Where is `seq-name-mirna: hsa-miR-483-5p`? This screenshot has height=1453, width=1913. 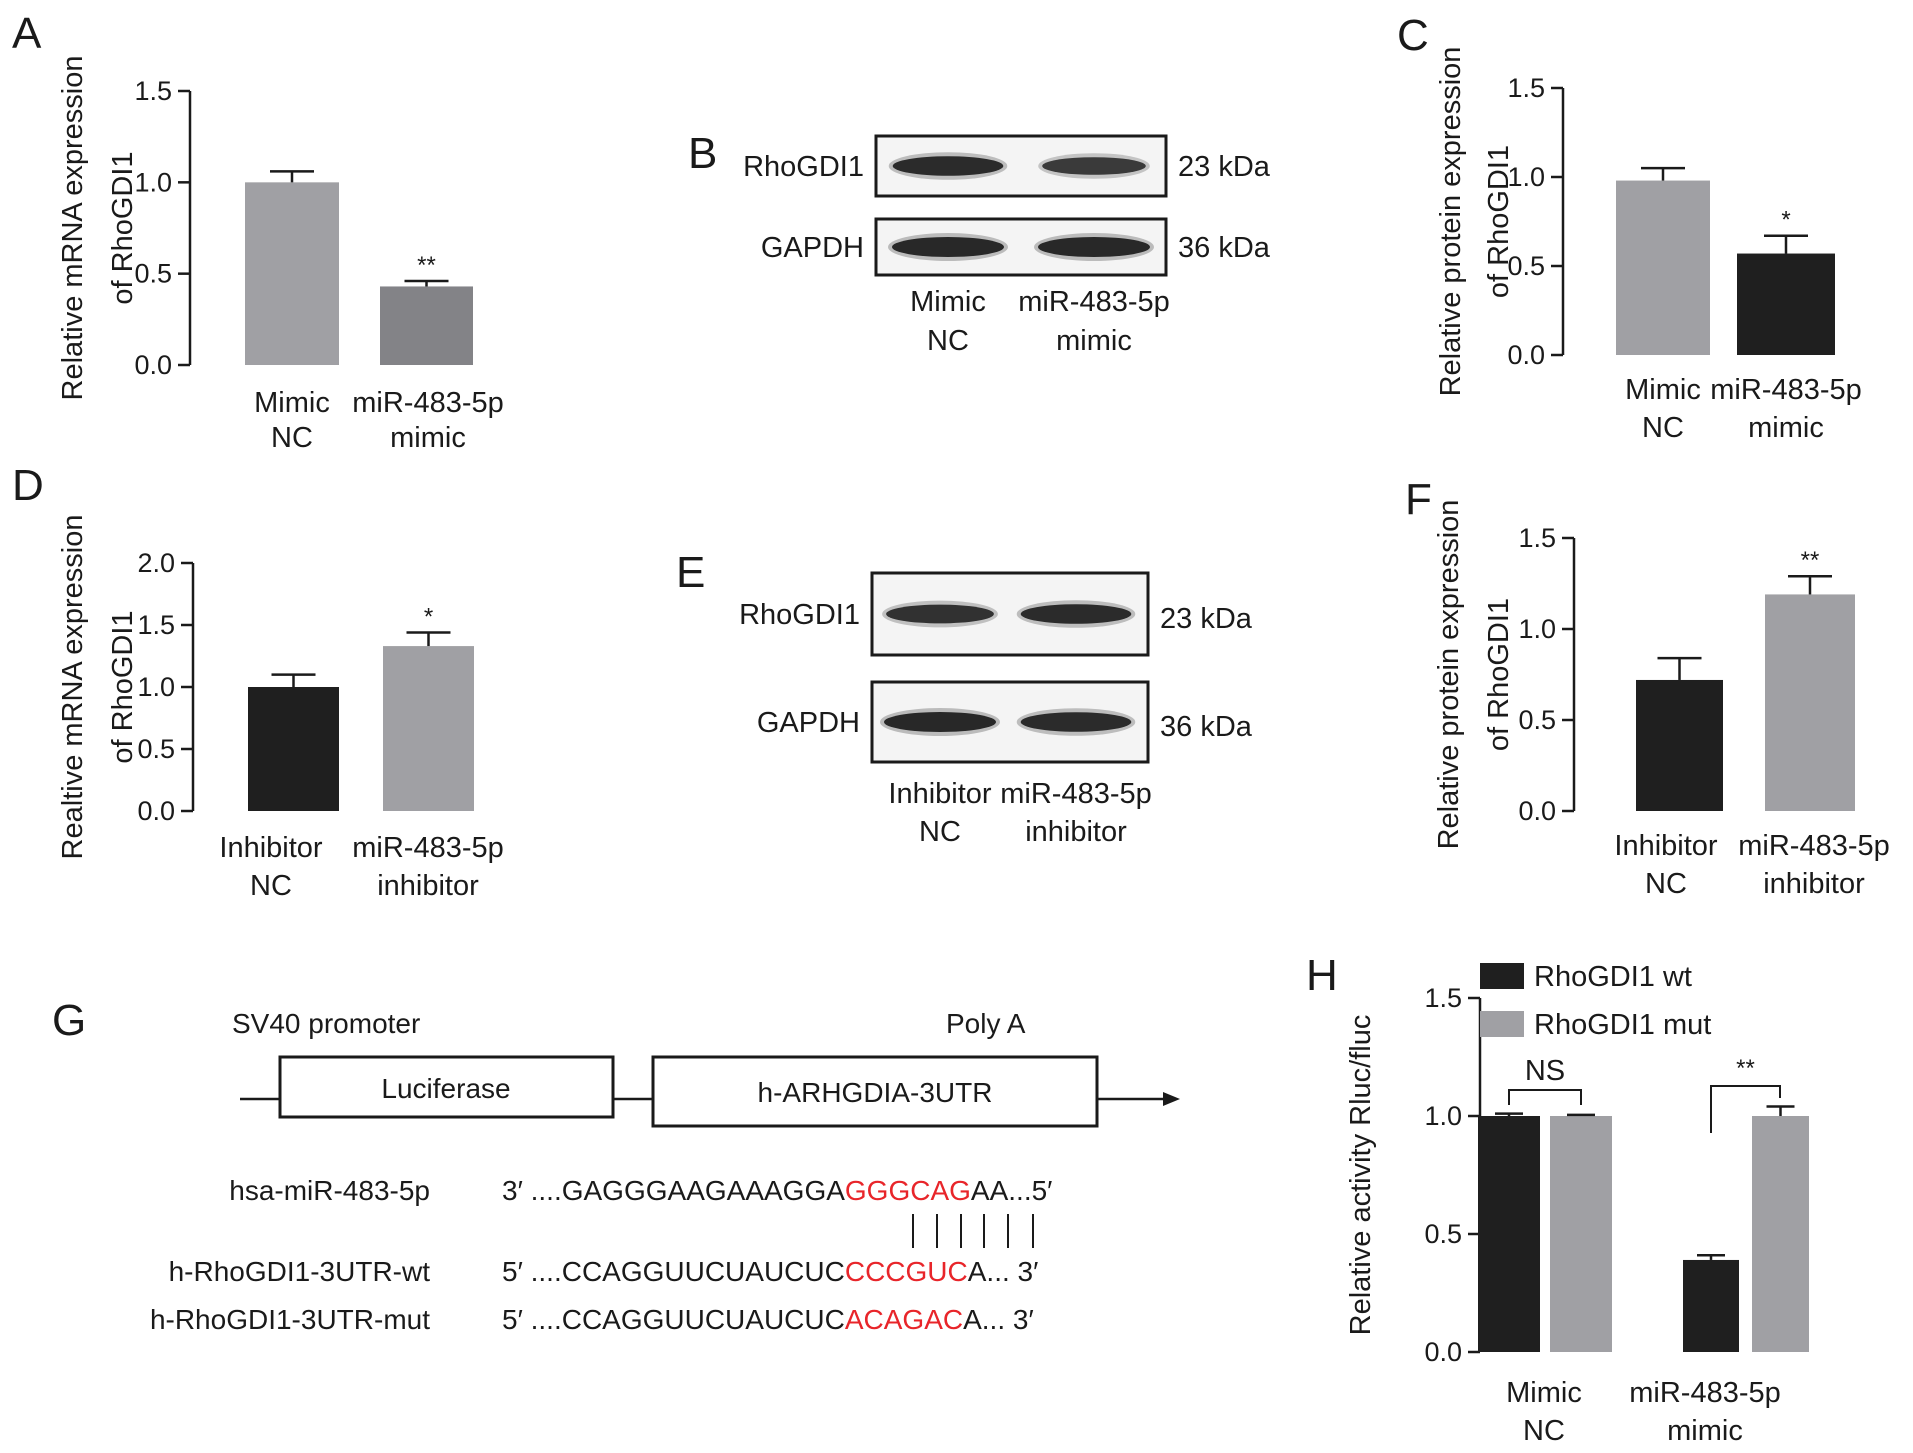
seq-name-mirna: hsa-miR-483-5p is located at coordinates (329, 1190).